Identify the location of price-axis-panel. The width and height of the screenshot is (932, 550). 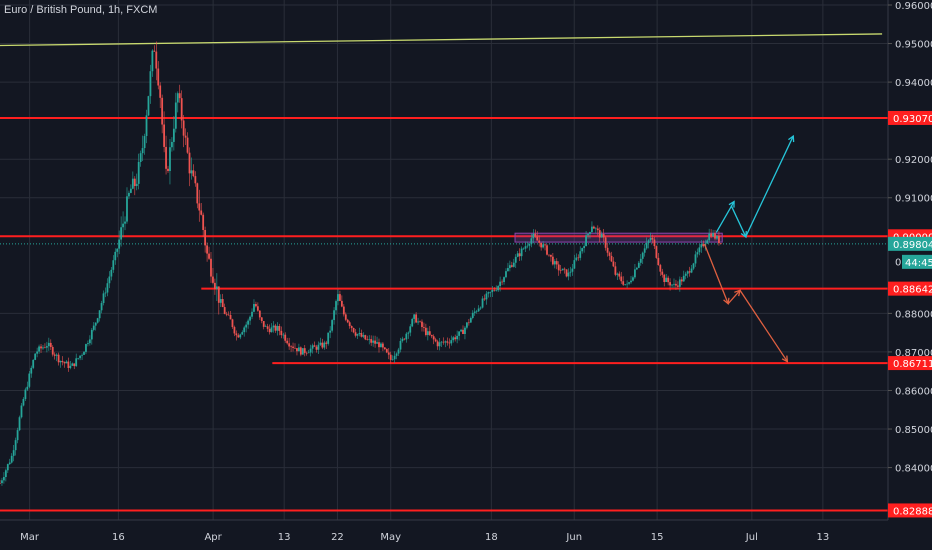
(910, 275).